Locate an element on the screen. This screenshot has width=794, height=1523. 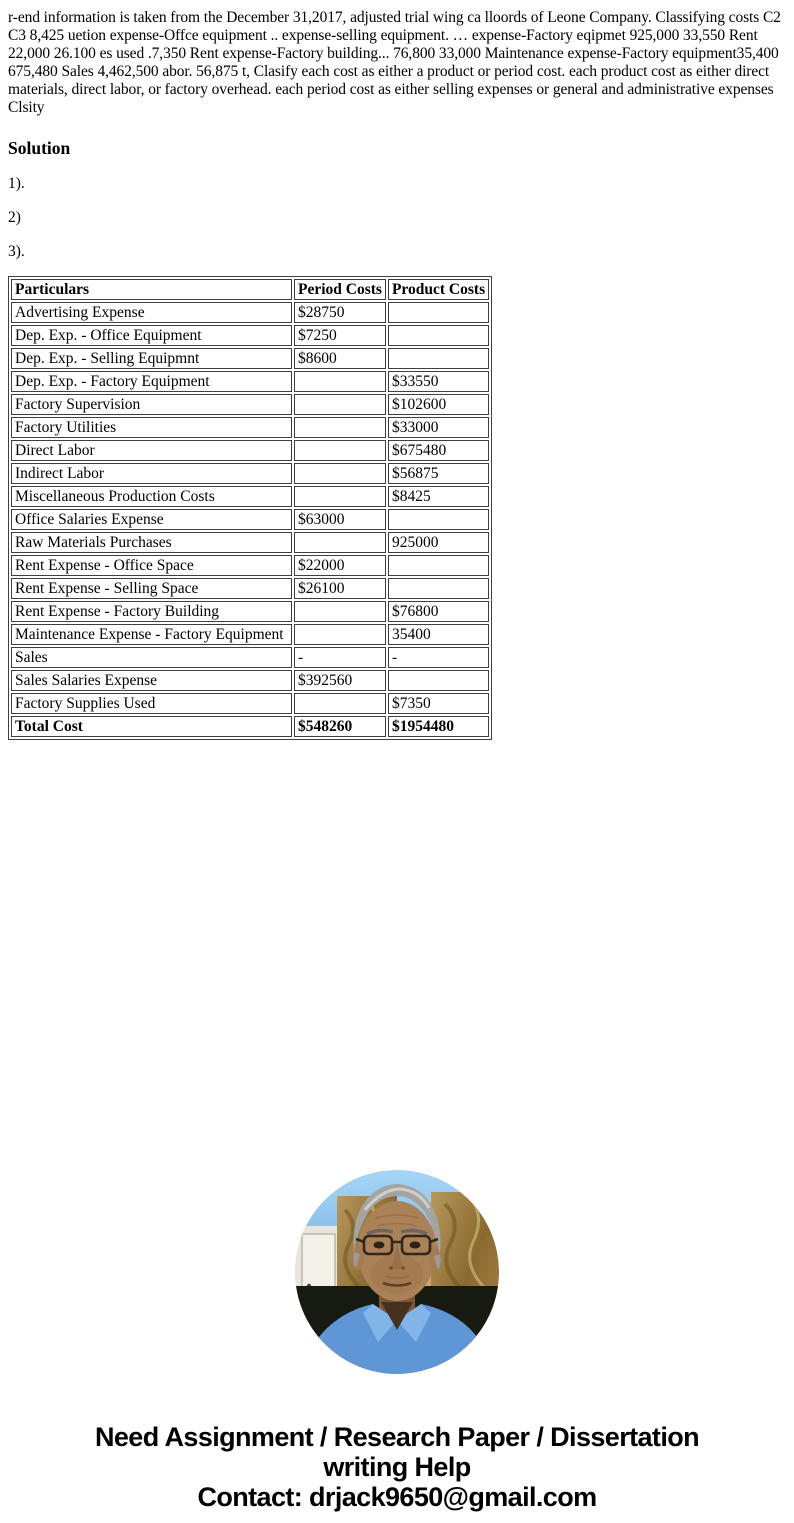
table-row: Advertising Expense $28750 is located at coordinates (250, 312).